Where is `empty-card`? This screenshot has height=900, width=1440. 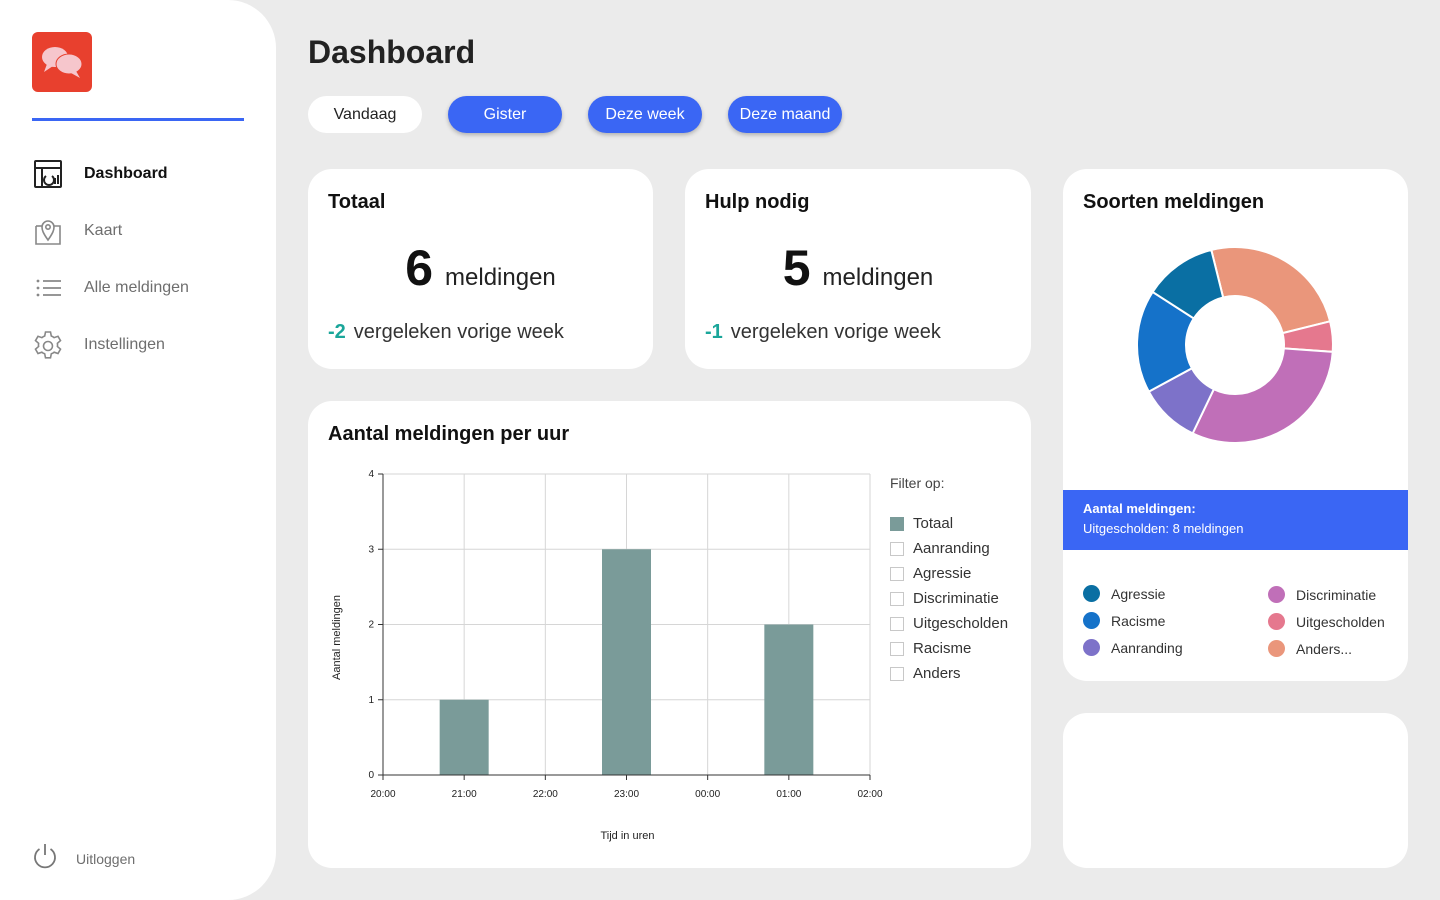 empty-card is located at coordinates (1235, 790).